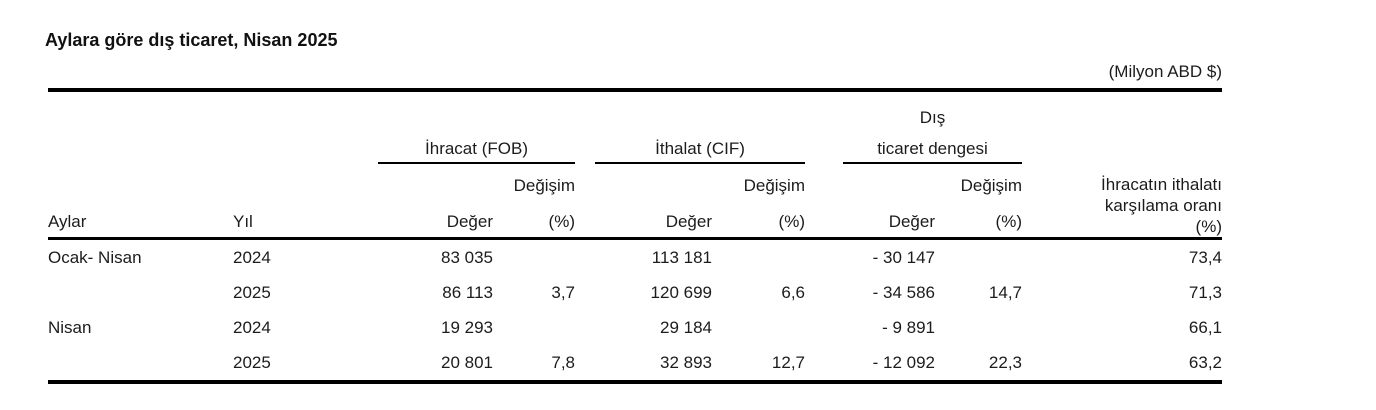 The width and height of the screenshot is (1376, 410). I want to click on col-header-denge-pct: (%), so click(978, 218).